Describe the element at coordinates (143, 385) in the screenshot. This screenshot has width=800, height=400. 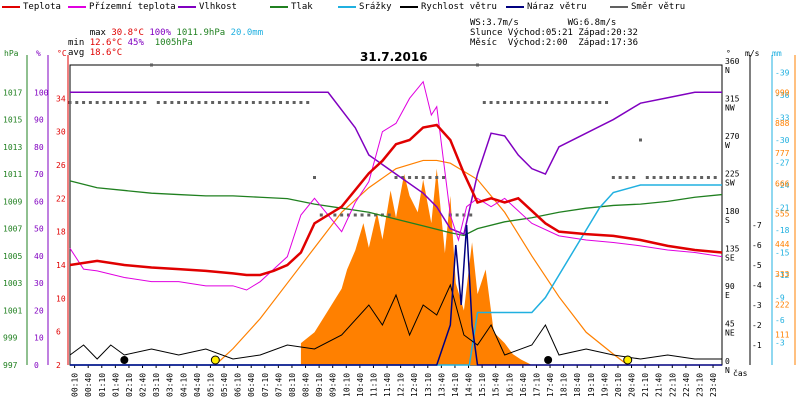
I see `x-tick-label: 02:40` at that location.